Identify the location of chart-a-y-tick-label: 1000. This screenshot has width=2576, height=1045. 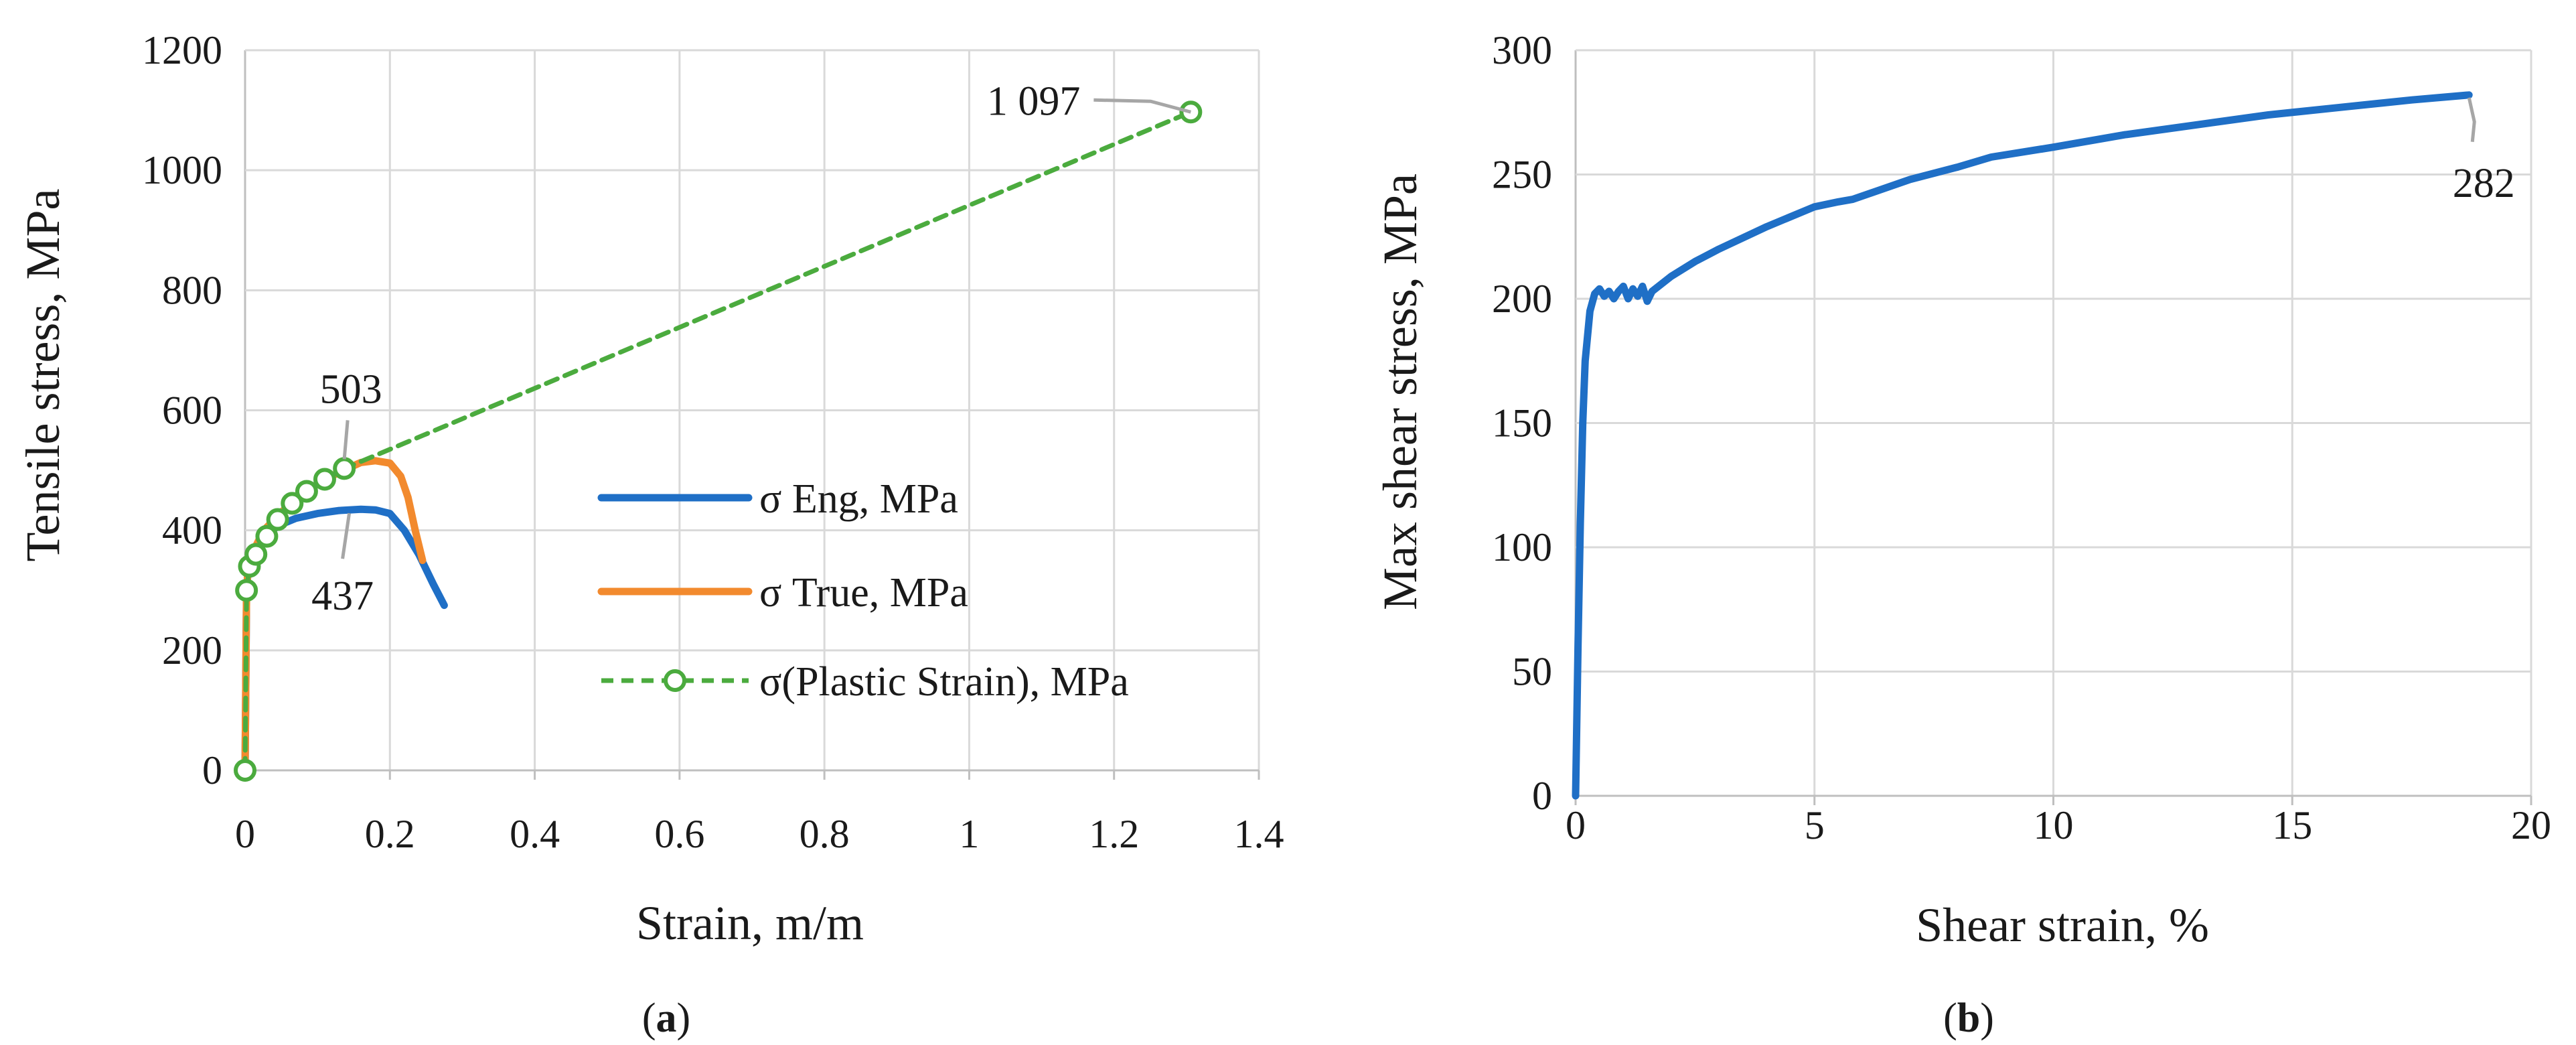
(182, 170).